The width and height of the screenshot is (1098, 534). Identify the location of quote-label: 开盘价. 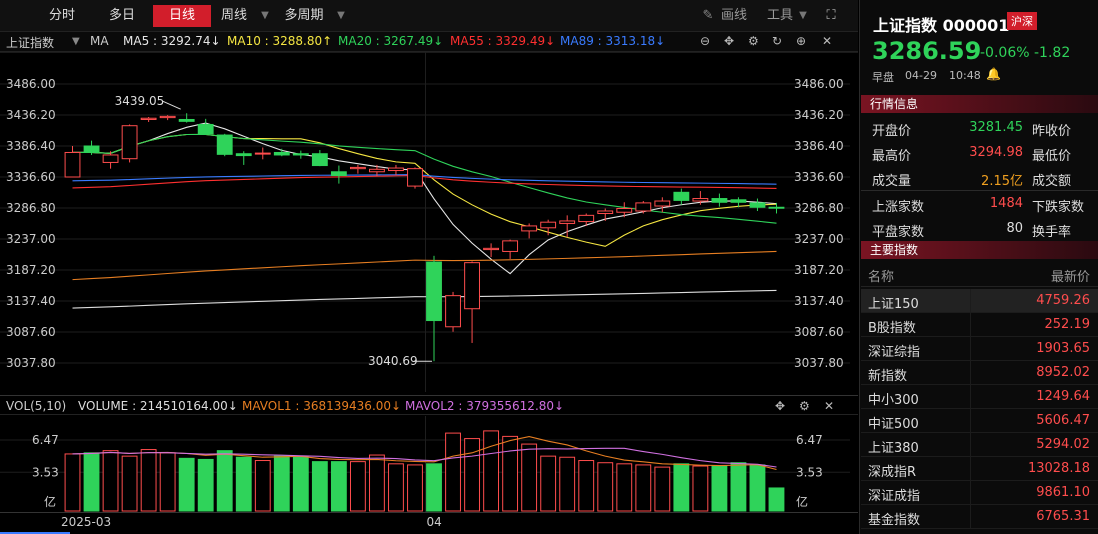
(892, 131).